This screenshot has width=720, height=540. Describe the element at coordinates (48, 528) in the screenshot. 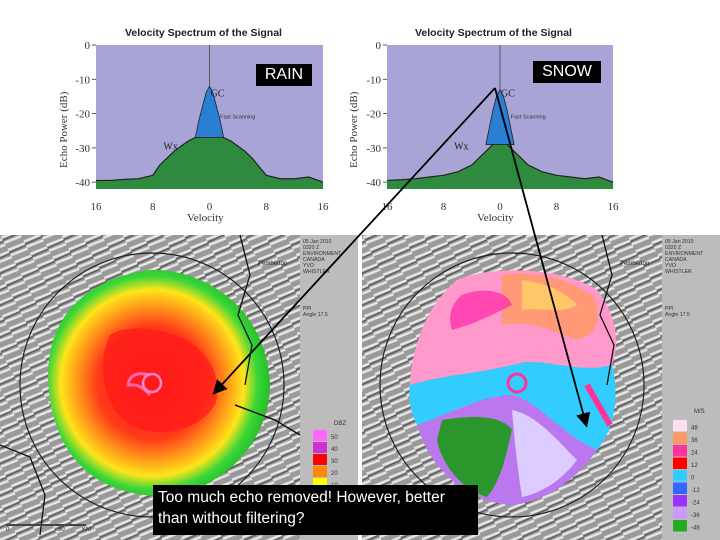

I see `distance-scale-bar: 0 30 KM` at that location.